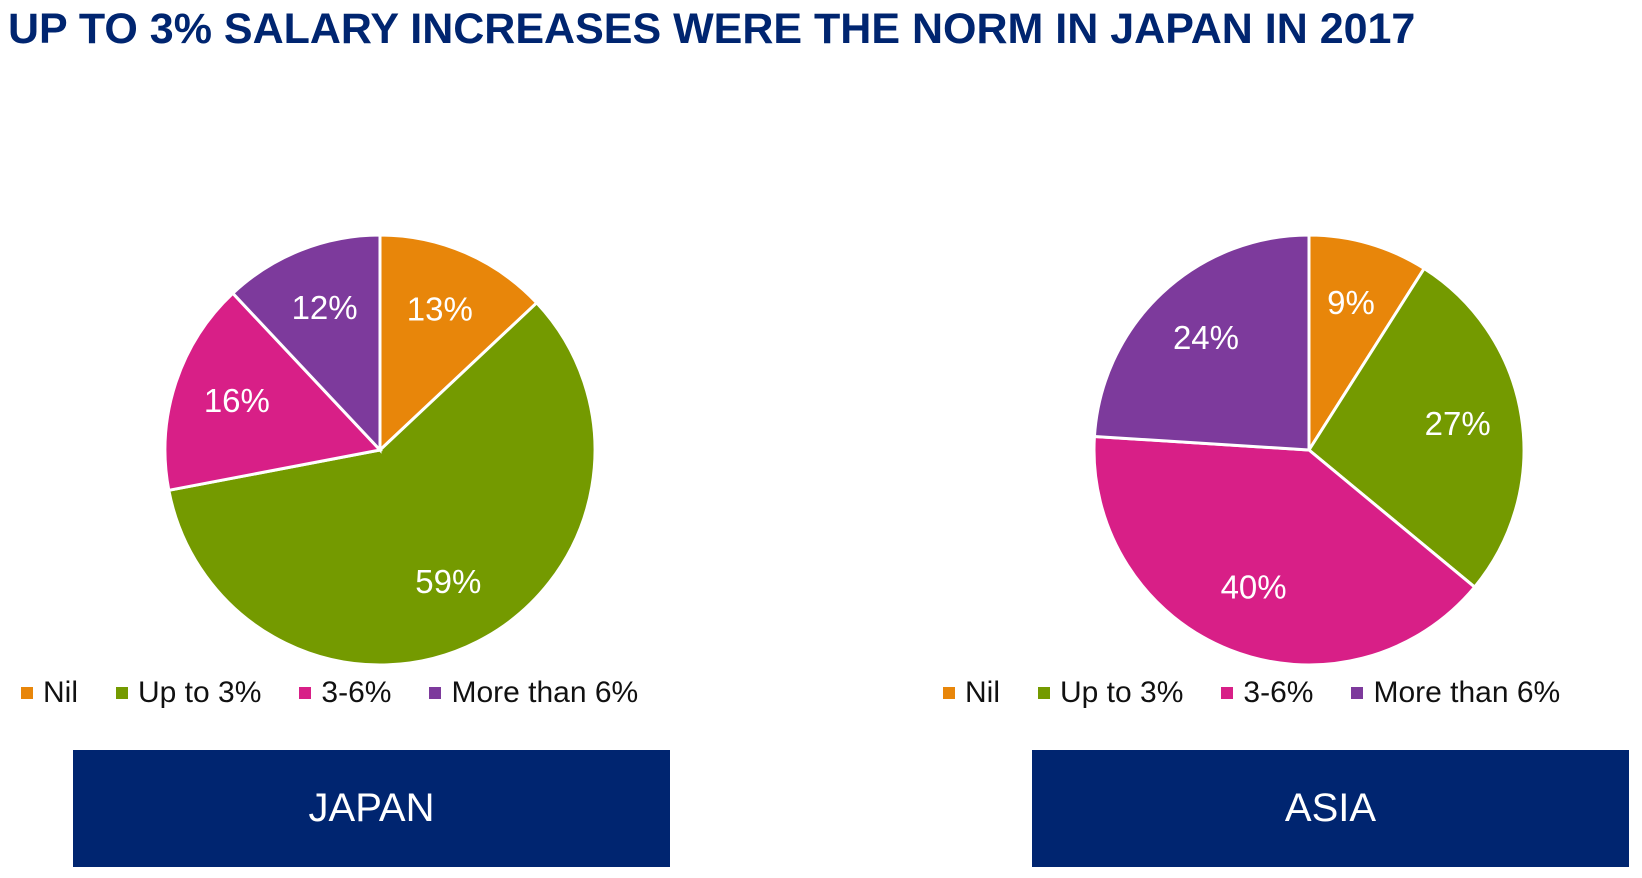 The height and width of the screenshot is (878, 1642). Describe the element at coordinates (1254, 587) in the screenshot. I see `data-label: 40%` at that location.